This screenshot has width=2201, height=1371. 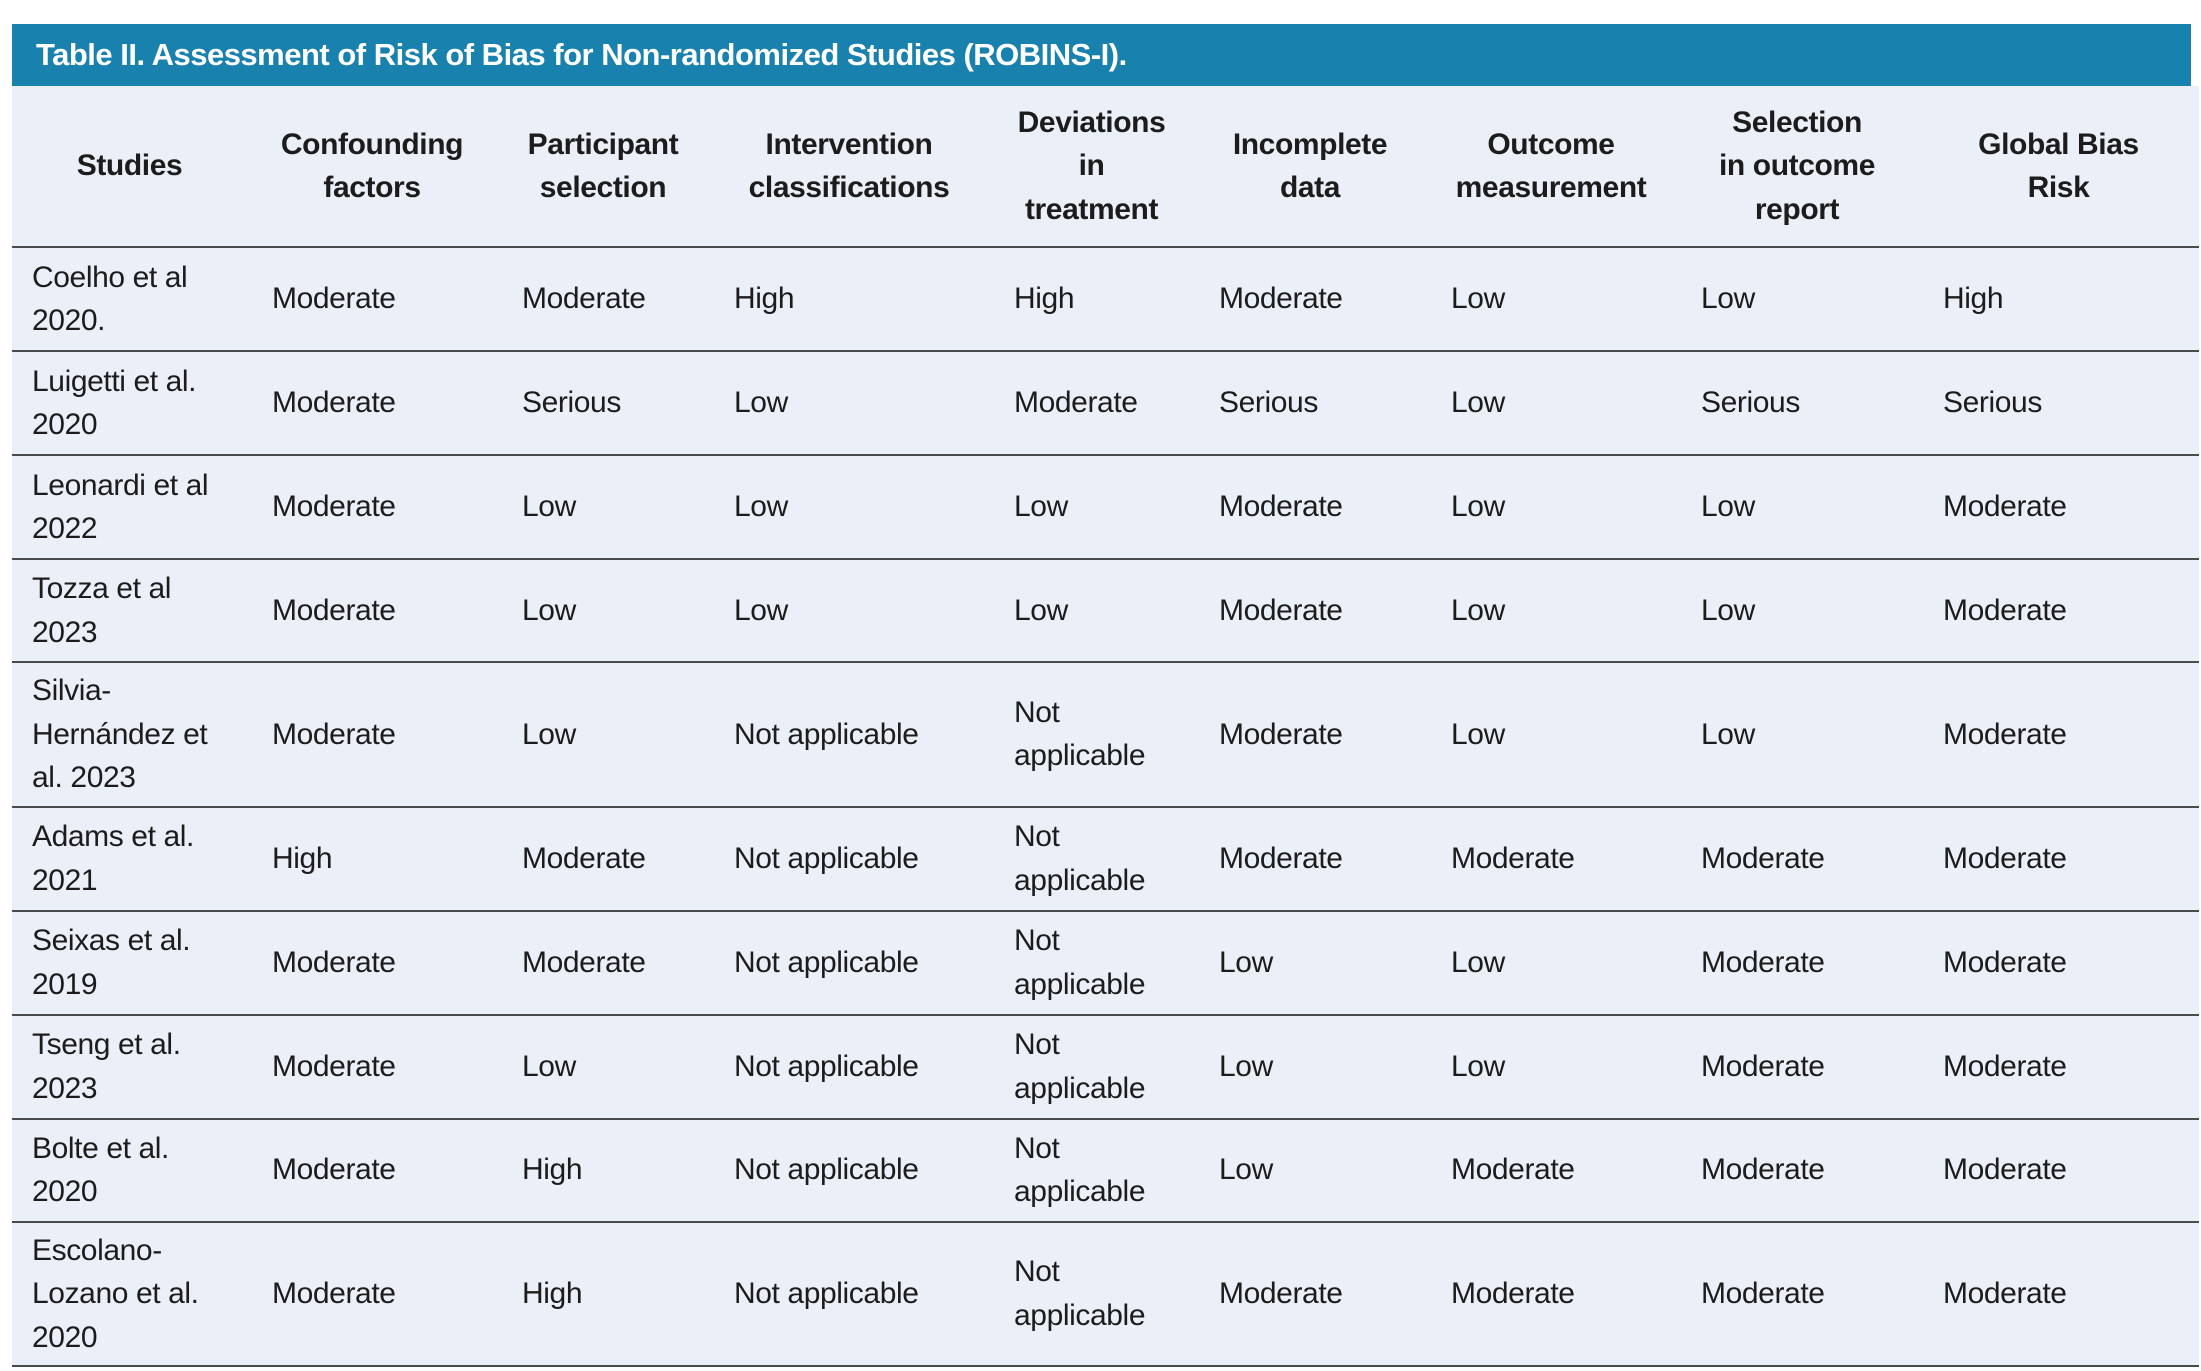 What do you see at coordinates (129, 1294) in the screenshot?
I see `study-cell: Escolano- Lozano et al. 2020` at bounding box center [129, 1294].